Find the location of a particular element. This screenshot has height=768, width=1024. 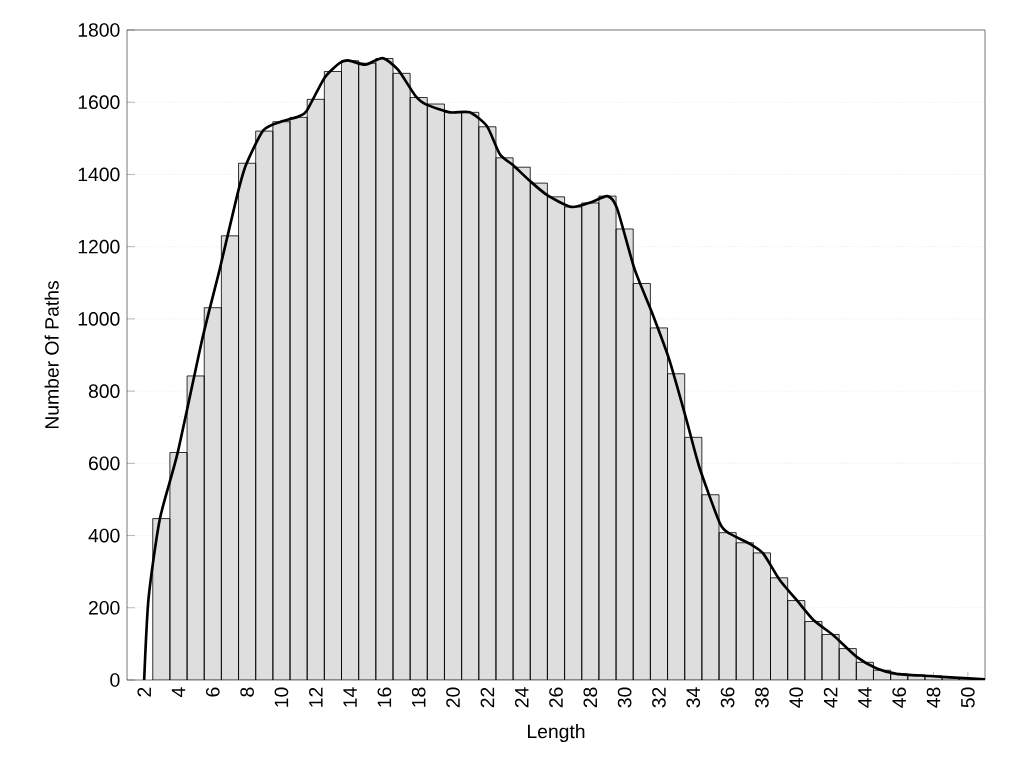

y-tick-label: 400 is located at coordinates (104, 535).